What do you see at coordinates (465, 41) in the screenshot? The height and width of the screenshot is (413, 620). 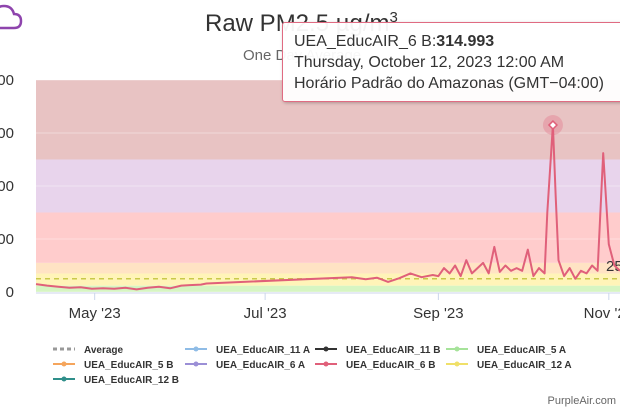 I see `tooltip-value: 314.993` at bounding box center [465, 41].